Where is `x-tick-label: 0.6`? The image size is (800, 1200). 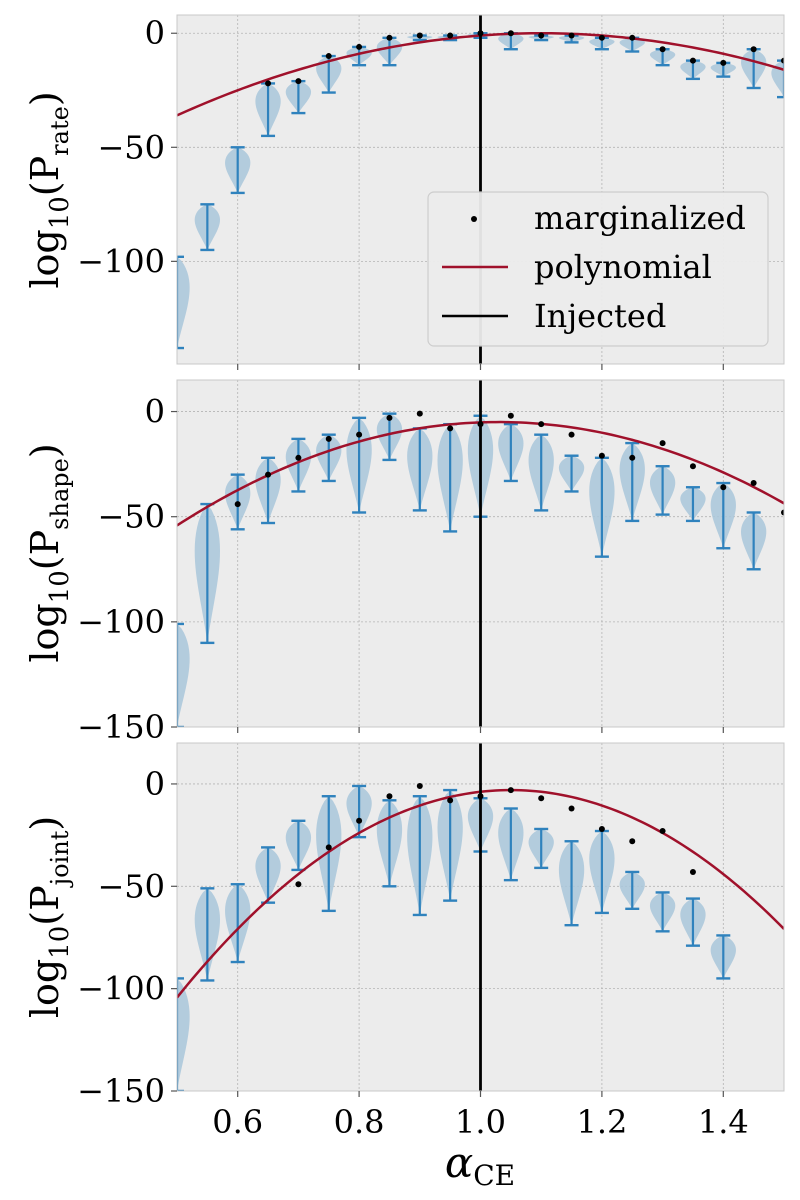
x-tick-label: 0.6 is located at coordinates (237, 1122).